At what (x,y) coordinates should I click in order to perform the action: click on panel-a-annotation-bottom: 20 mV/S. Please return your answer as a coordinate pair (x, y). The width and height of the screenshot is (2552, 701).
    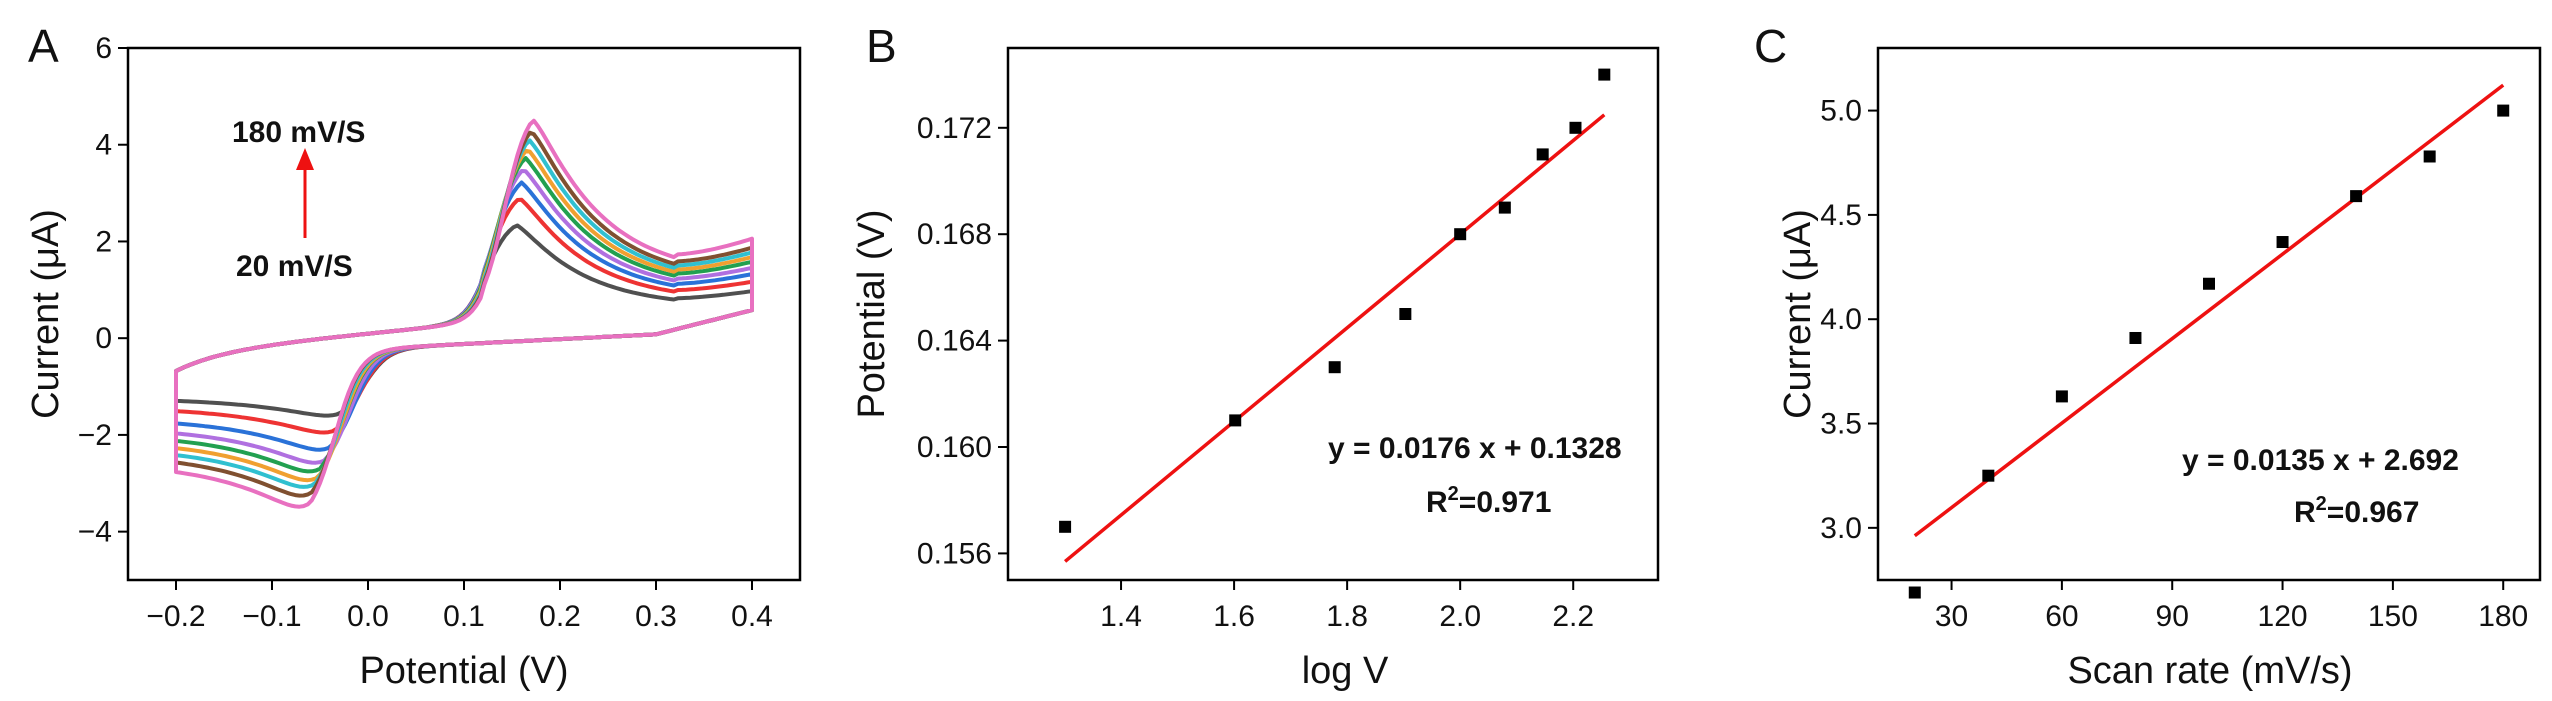
    Looking at the image, I should click on (294, 266).